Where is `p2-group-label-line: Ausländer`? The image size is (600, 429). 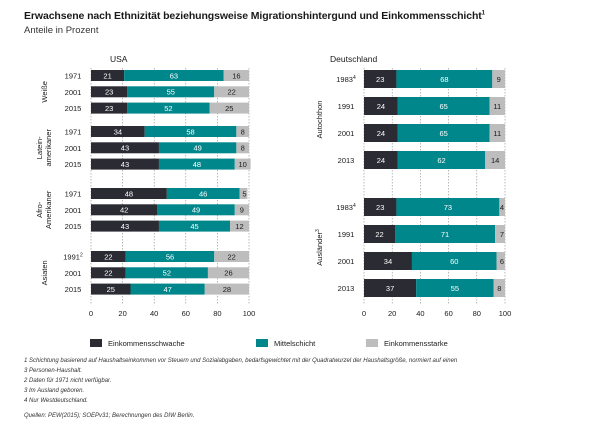
p2-group-label-line: Ausländer is located at coordinates (319, 249).